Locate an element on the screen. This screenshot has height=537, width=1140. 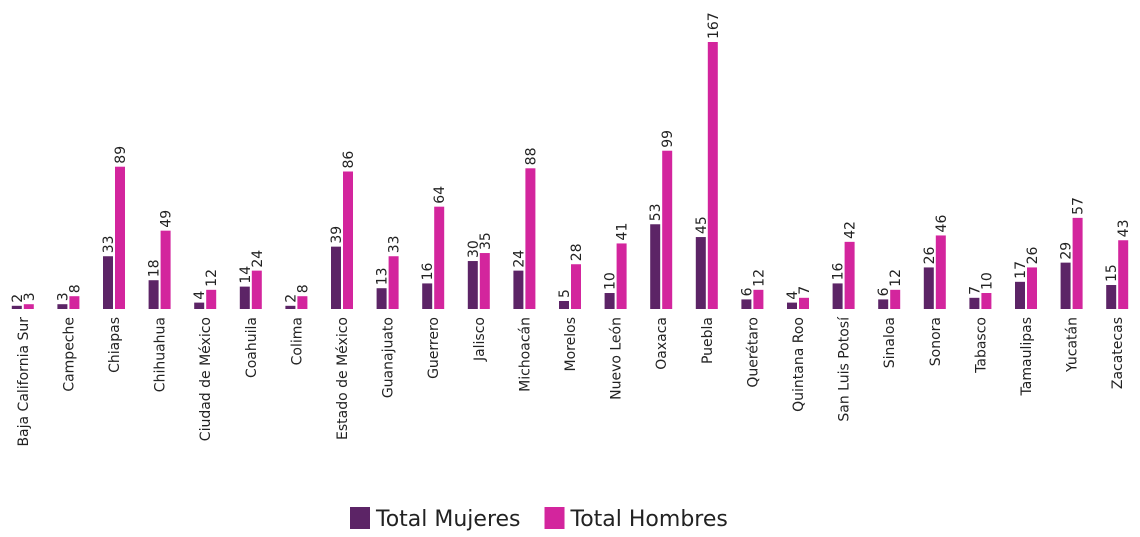
legend-label: Total Hombres is located at coordinates (649, 519).